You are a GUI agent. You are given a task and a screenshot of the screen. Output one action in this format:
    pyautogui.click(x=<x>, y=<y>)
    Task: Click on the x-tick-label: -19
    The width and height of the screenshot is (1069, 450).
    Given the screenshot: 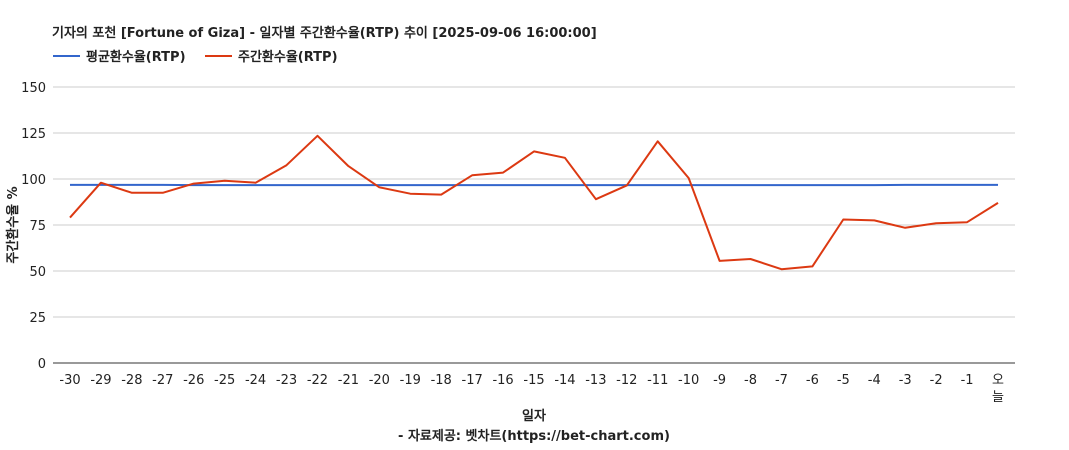 What is the action you would take?
    pyautogui.click(x=410, y=380)
    